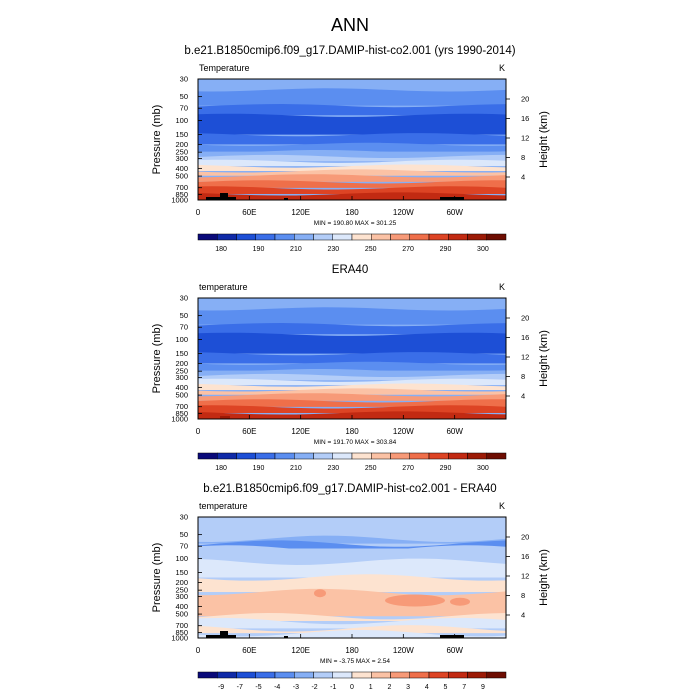 The image size is (700, 700). What do you see at coordinates (320, 593) in the screenshot?
I see `contour-blob` at bounding box center [320, 593].